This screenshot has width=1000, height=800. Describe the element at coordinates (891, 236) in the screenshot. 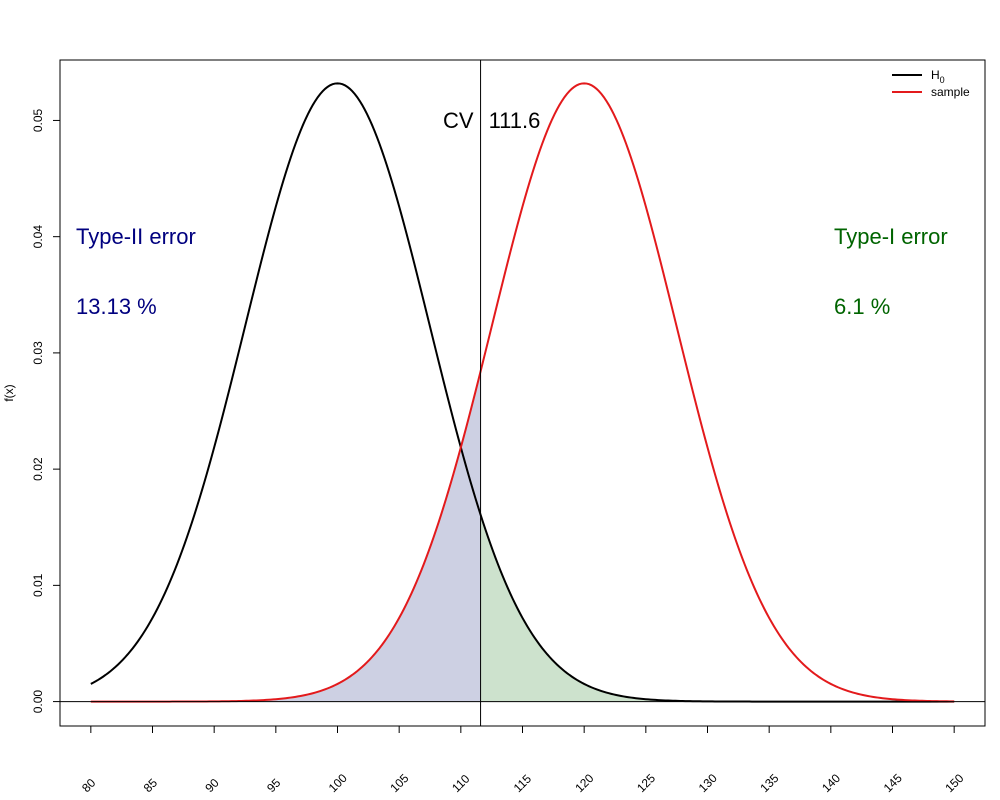

I see `type-i-error-label: Type-I error` at that location.